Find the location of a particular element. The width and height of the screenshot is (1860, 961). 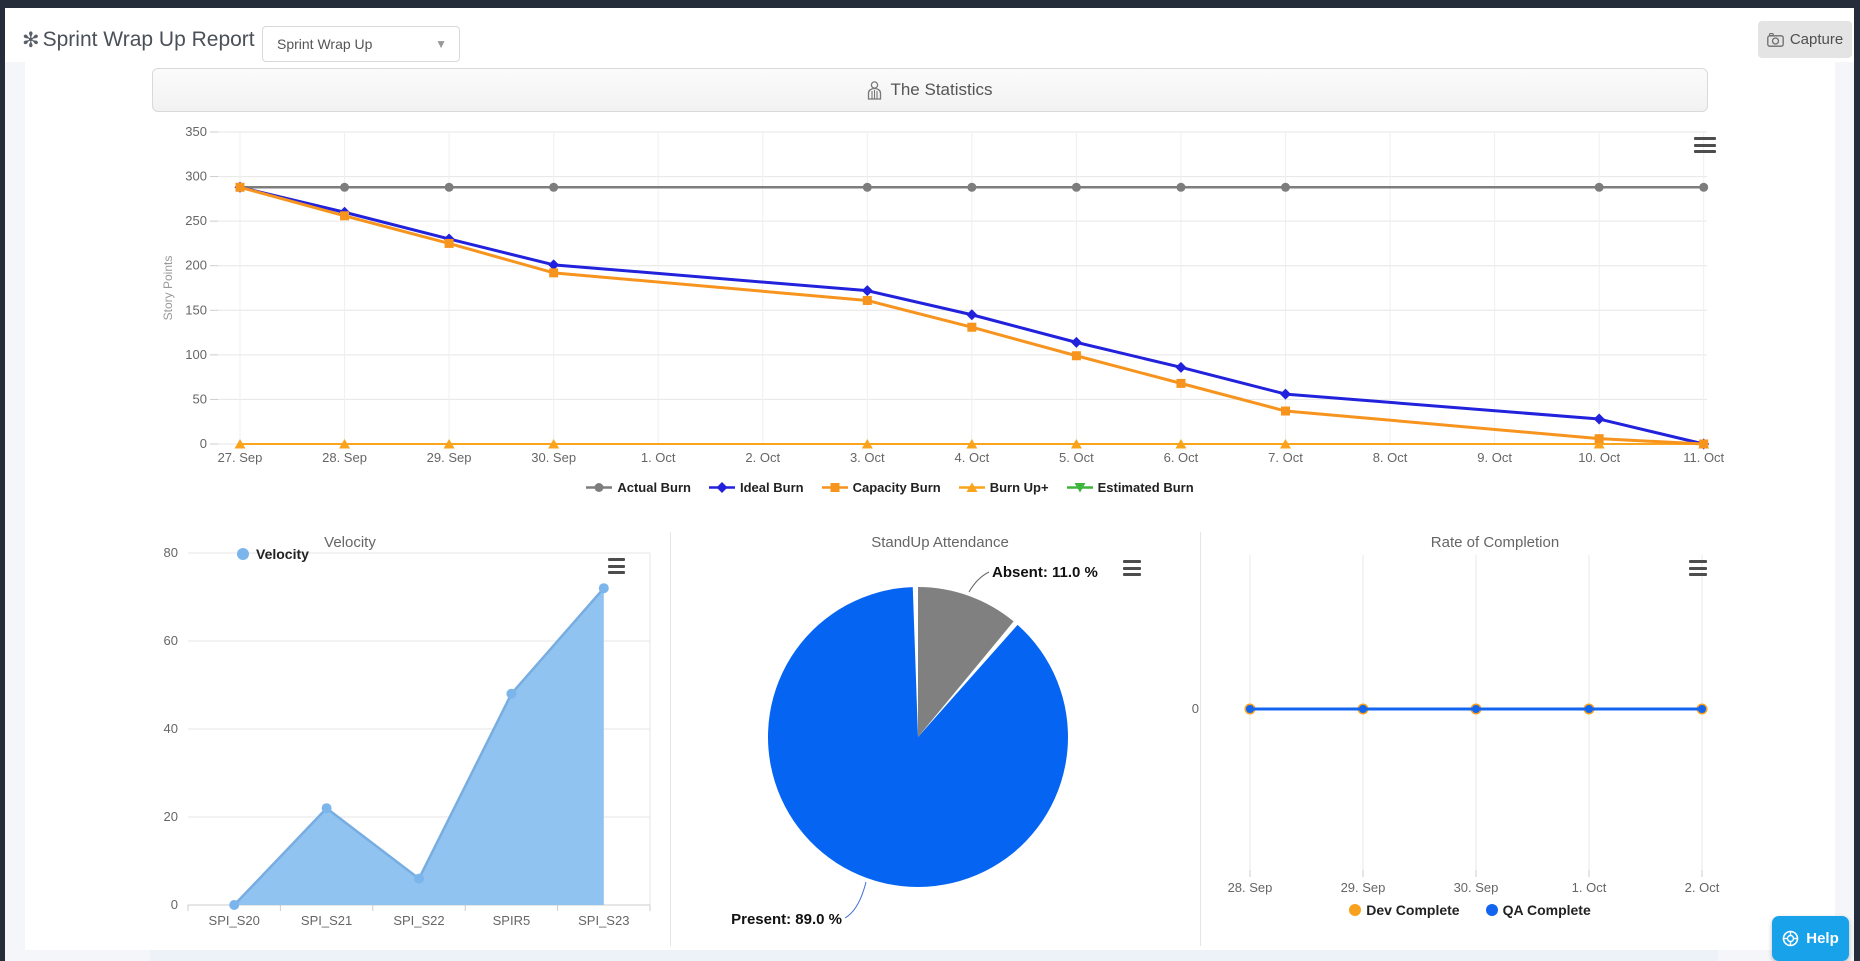

statistics-section-title: The Statistics is located at coordinates (941, 89).